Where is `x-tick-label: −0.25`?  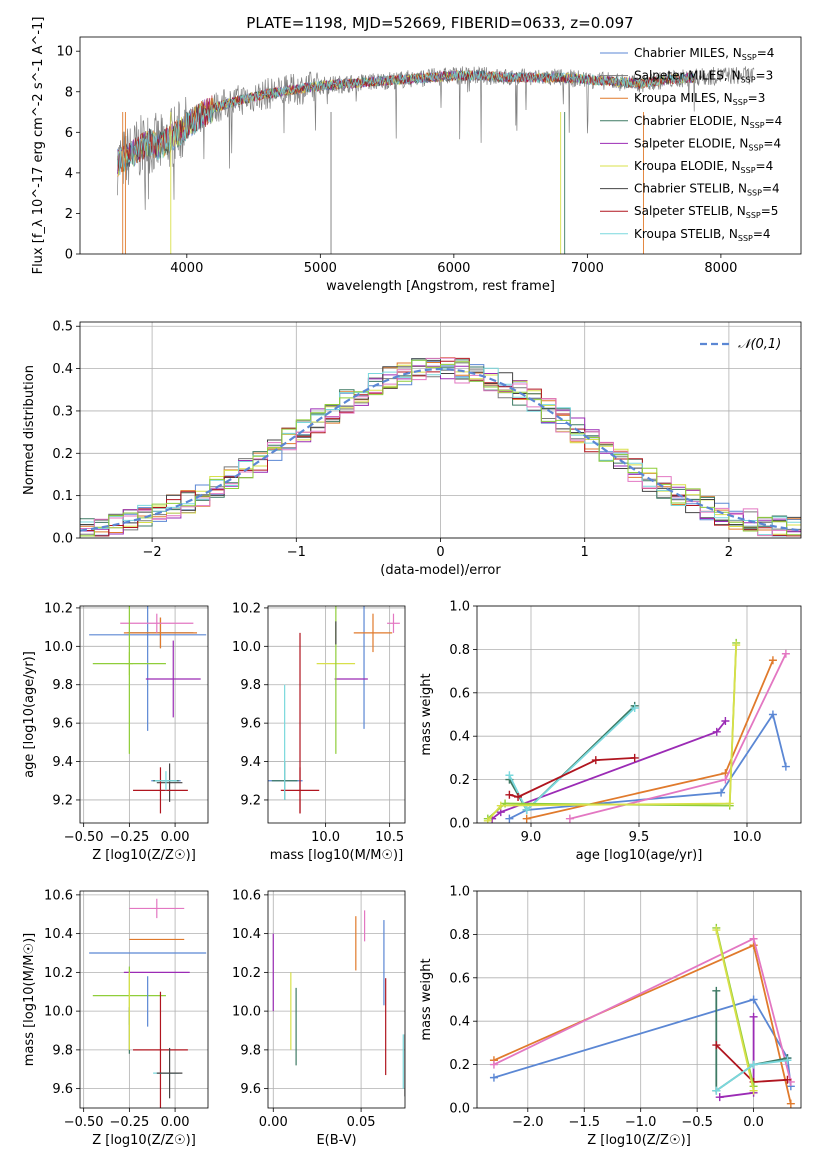 x-tick-label: −0.25 is located at coordinates (129, 1122).